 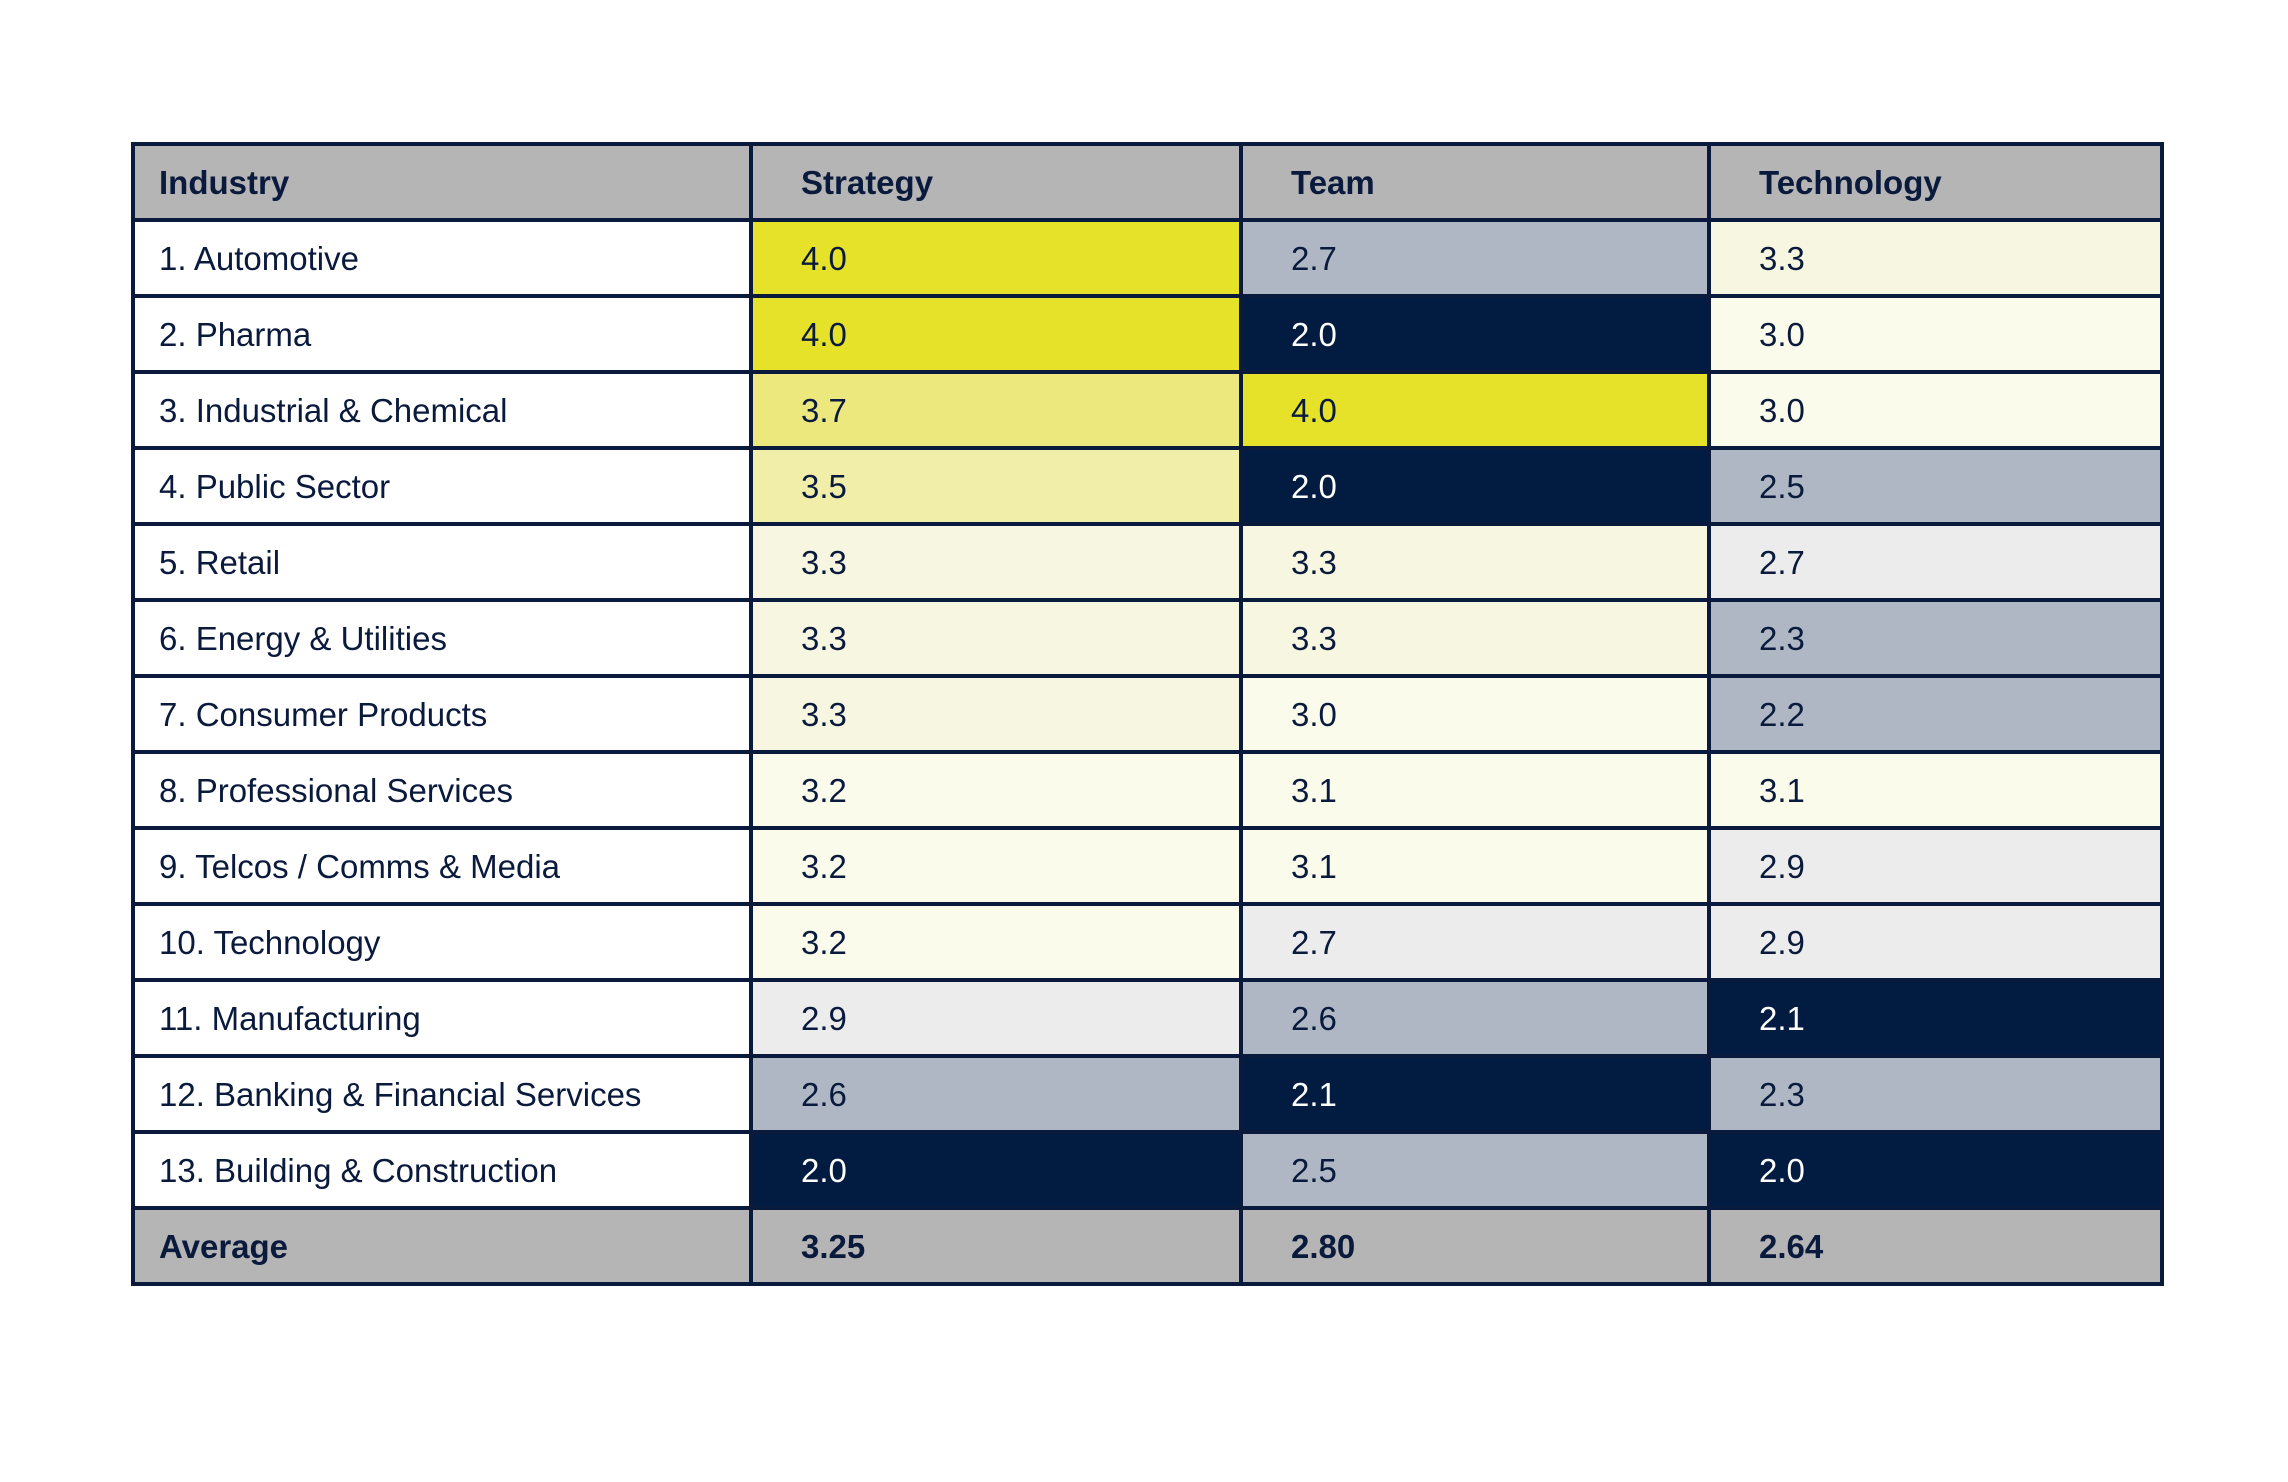 What do you see at coordinates (442, 638) in the screenshot?
I see `row-label: 6. Energy & Utilities` at bounding box center [442, 638].